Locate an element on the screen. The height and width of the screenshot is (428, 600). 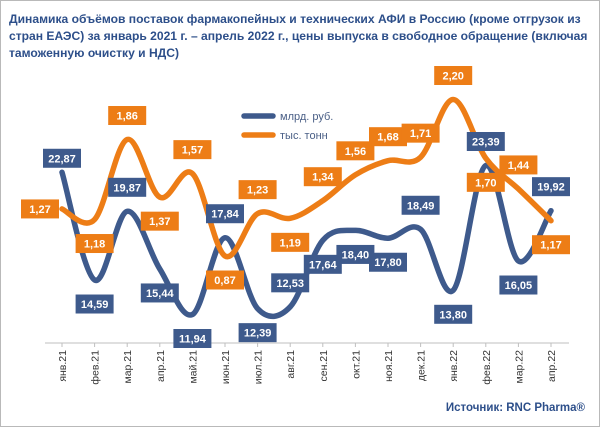
data-label-tonn: 1,19 is located at coordinates (289, 243).